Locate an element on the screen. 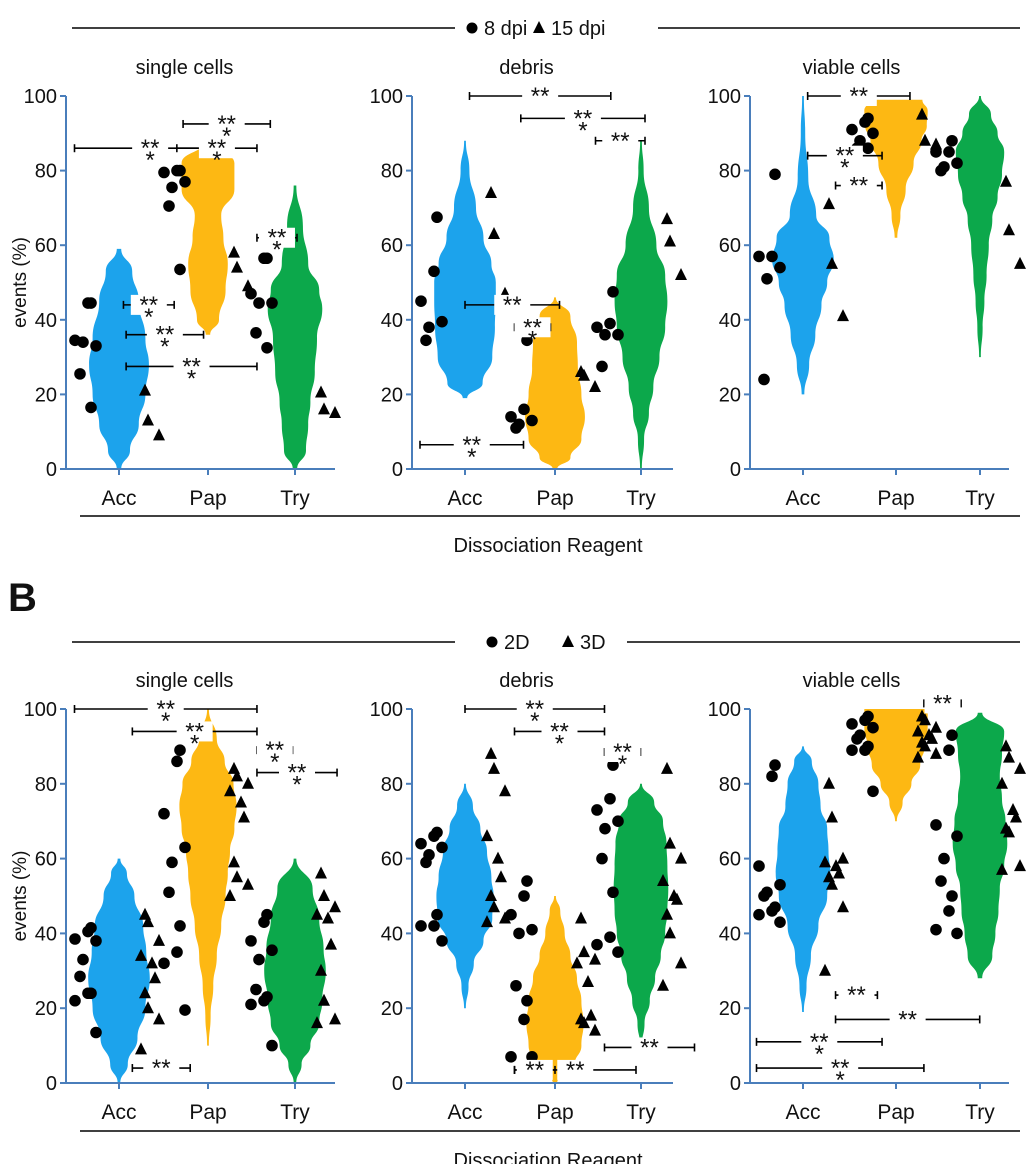 This screenshot has width=1029, height=1164. x-axis-title: Dissociation Reagent is located at coordinates (548, 546).